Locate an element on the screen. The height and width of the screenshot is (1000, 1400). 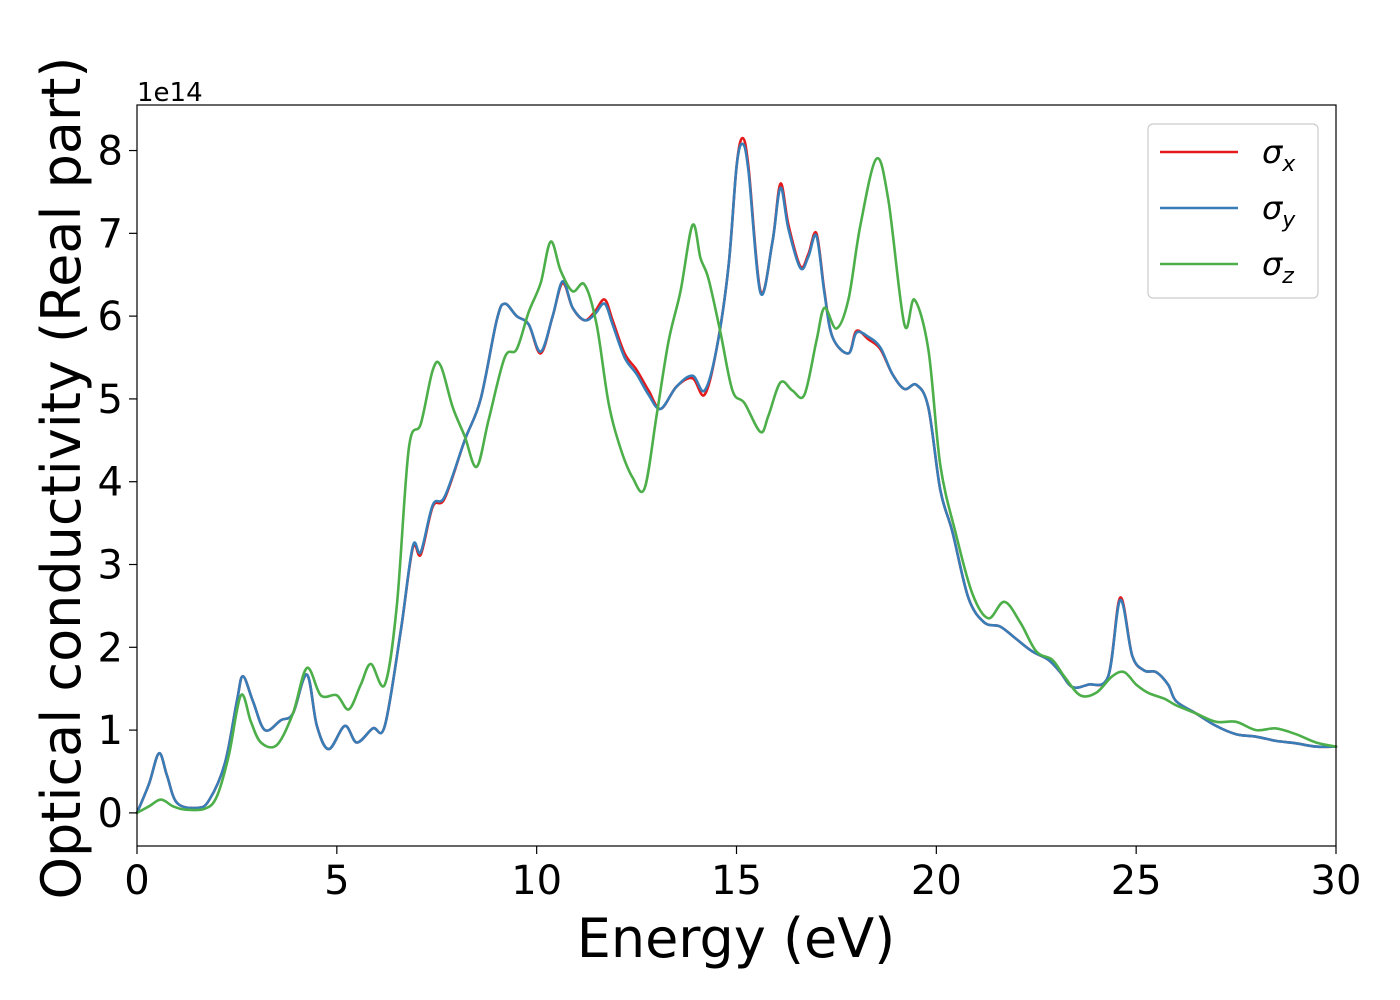
y-tick-label: 1 is located at coordinates (110, 731).